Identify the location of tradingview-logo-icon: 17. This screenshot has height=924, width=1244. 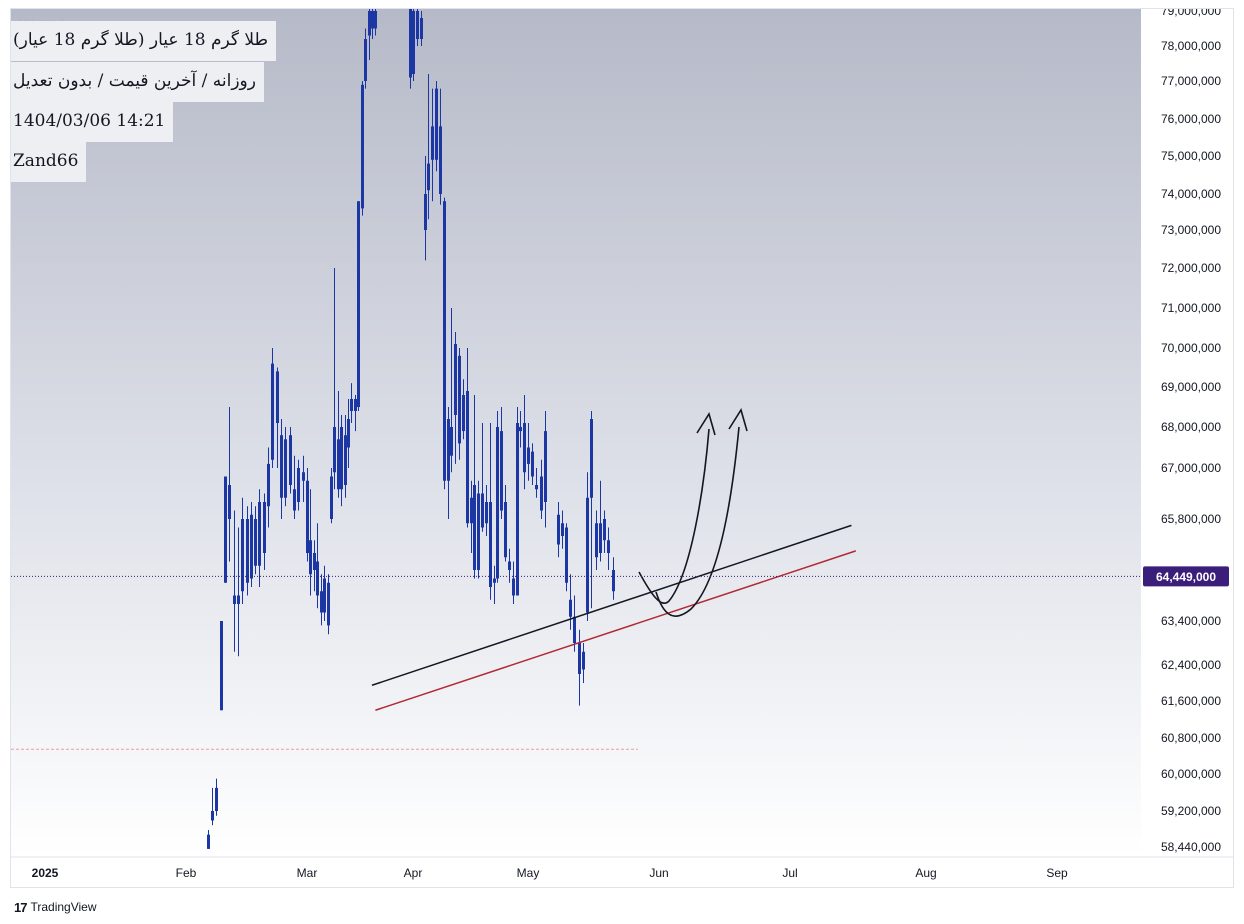
(21, 907).